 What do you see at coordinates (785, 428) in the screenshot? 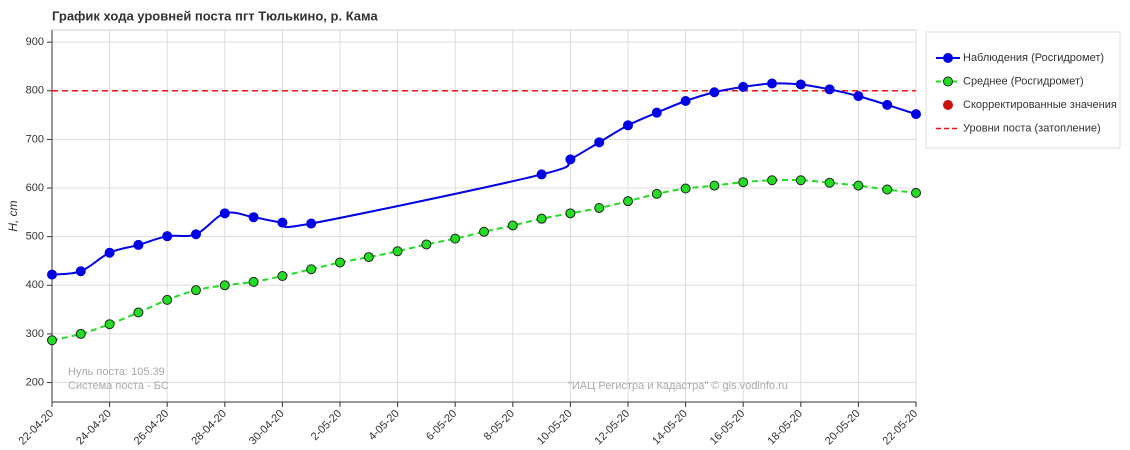
I see `x-tick-label: 18-05-20` at bounding box center [785, 428].